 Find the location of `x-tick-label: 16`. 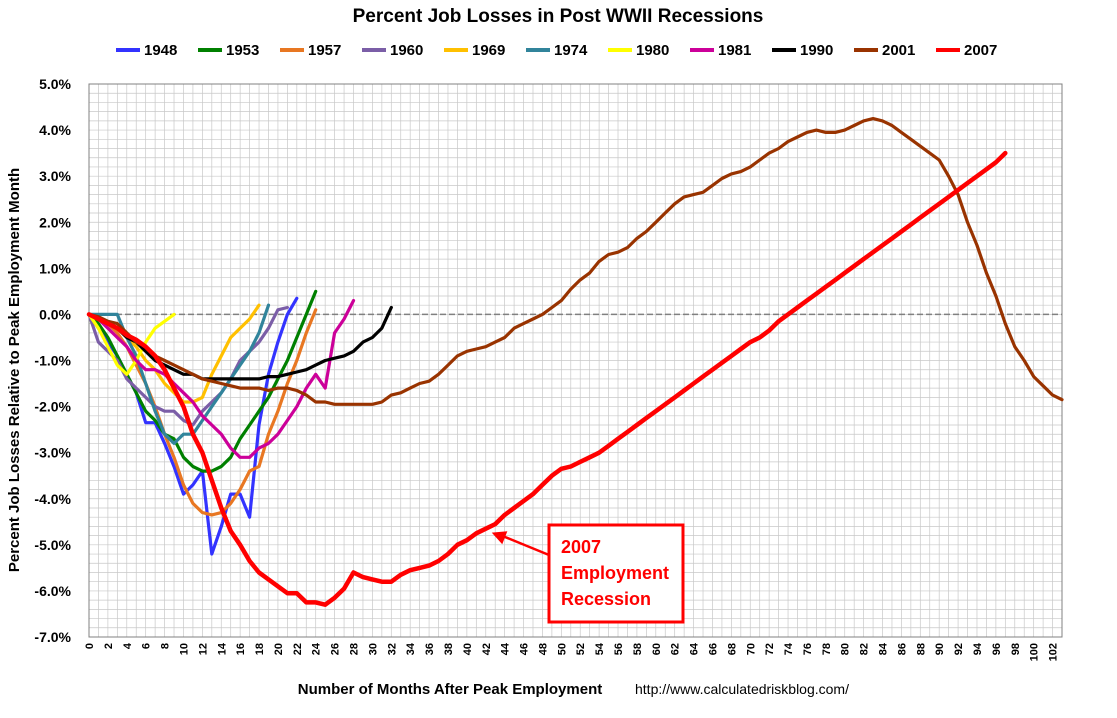

x-tick-label: 16 is located at coordinates (241, 649).